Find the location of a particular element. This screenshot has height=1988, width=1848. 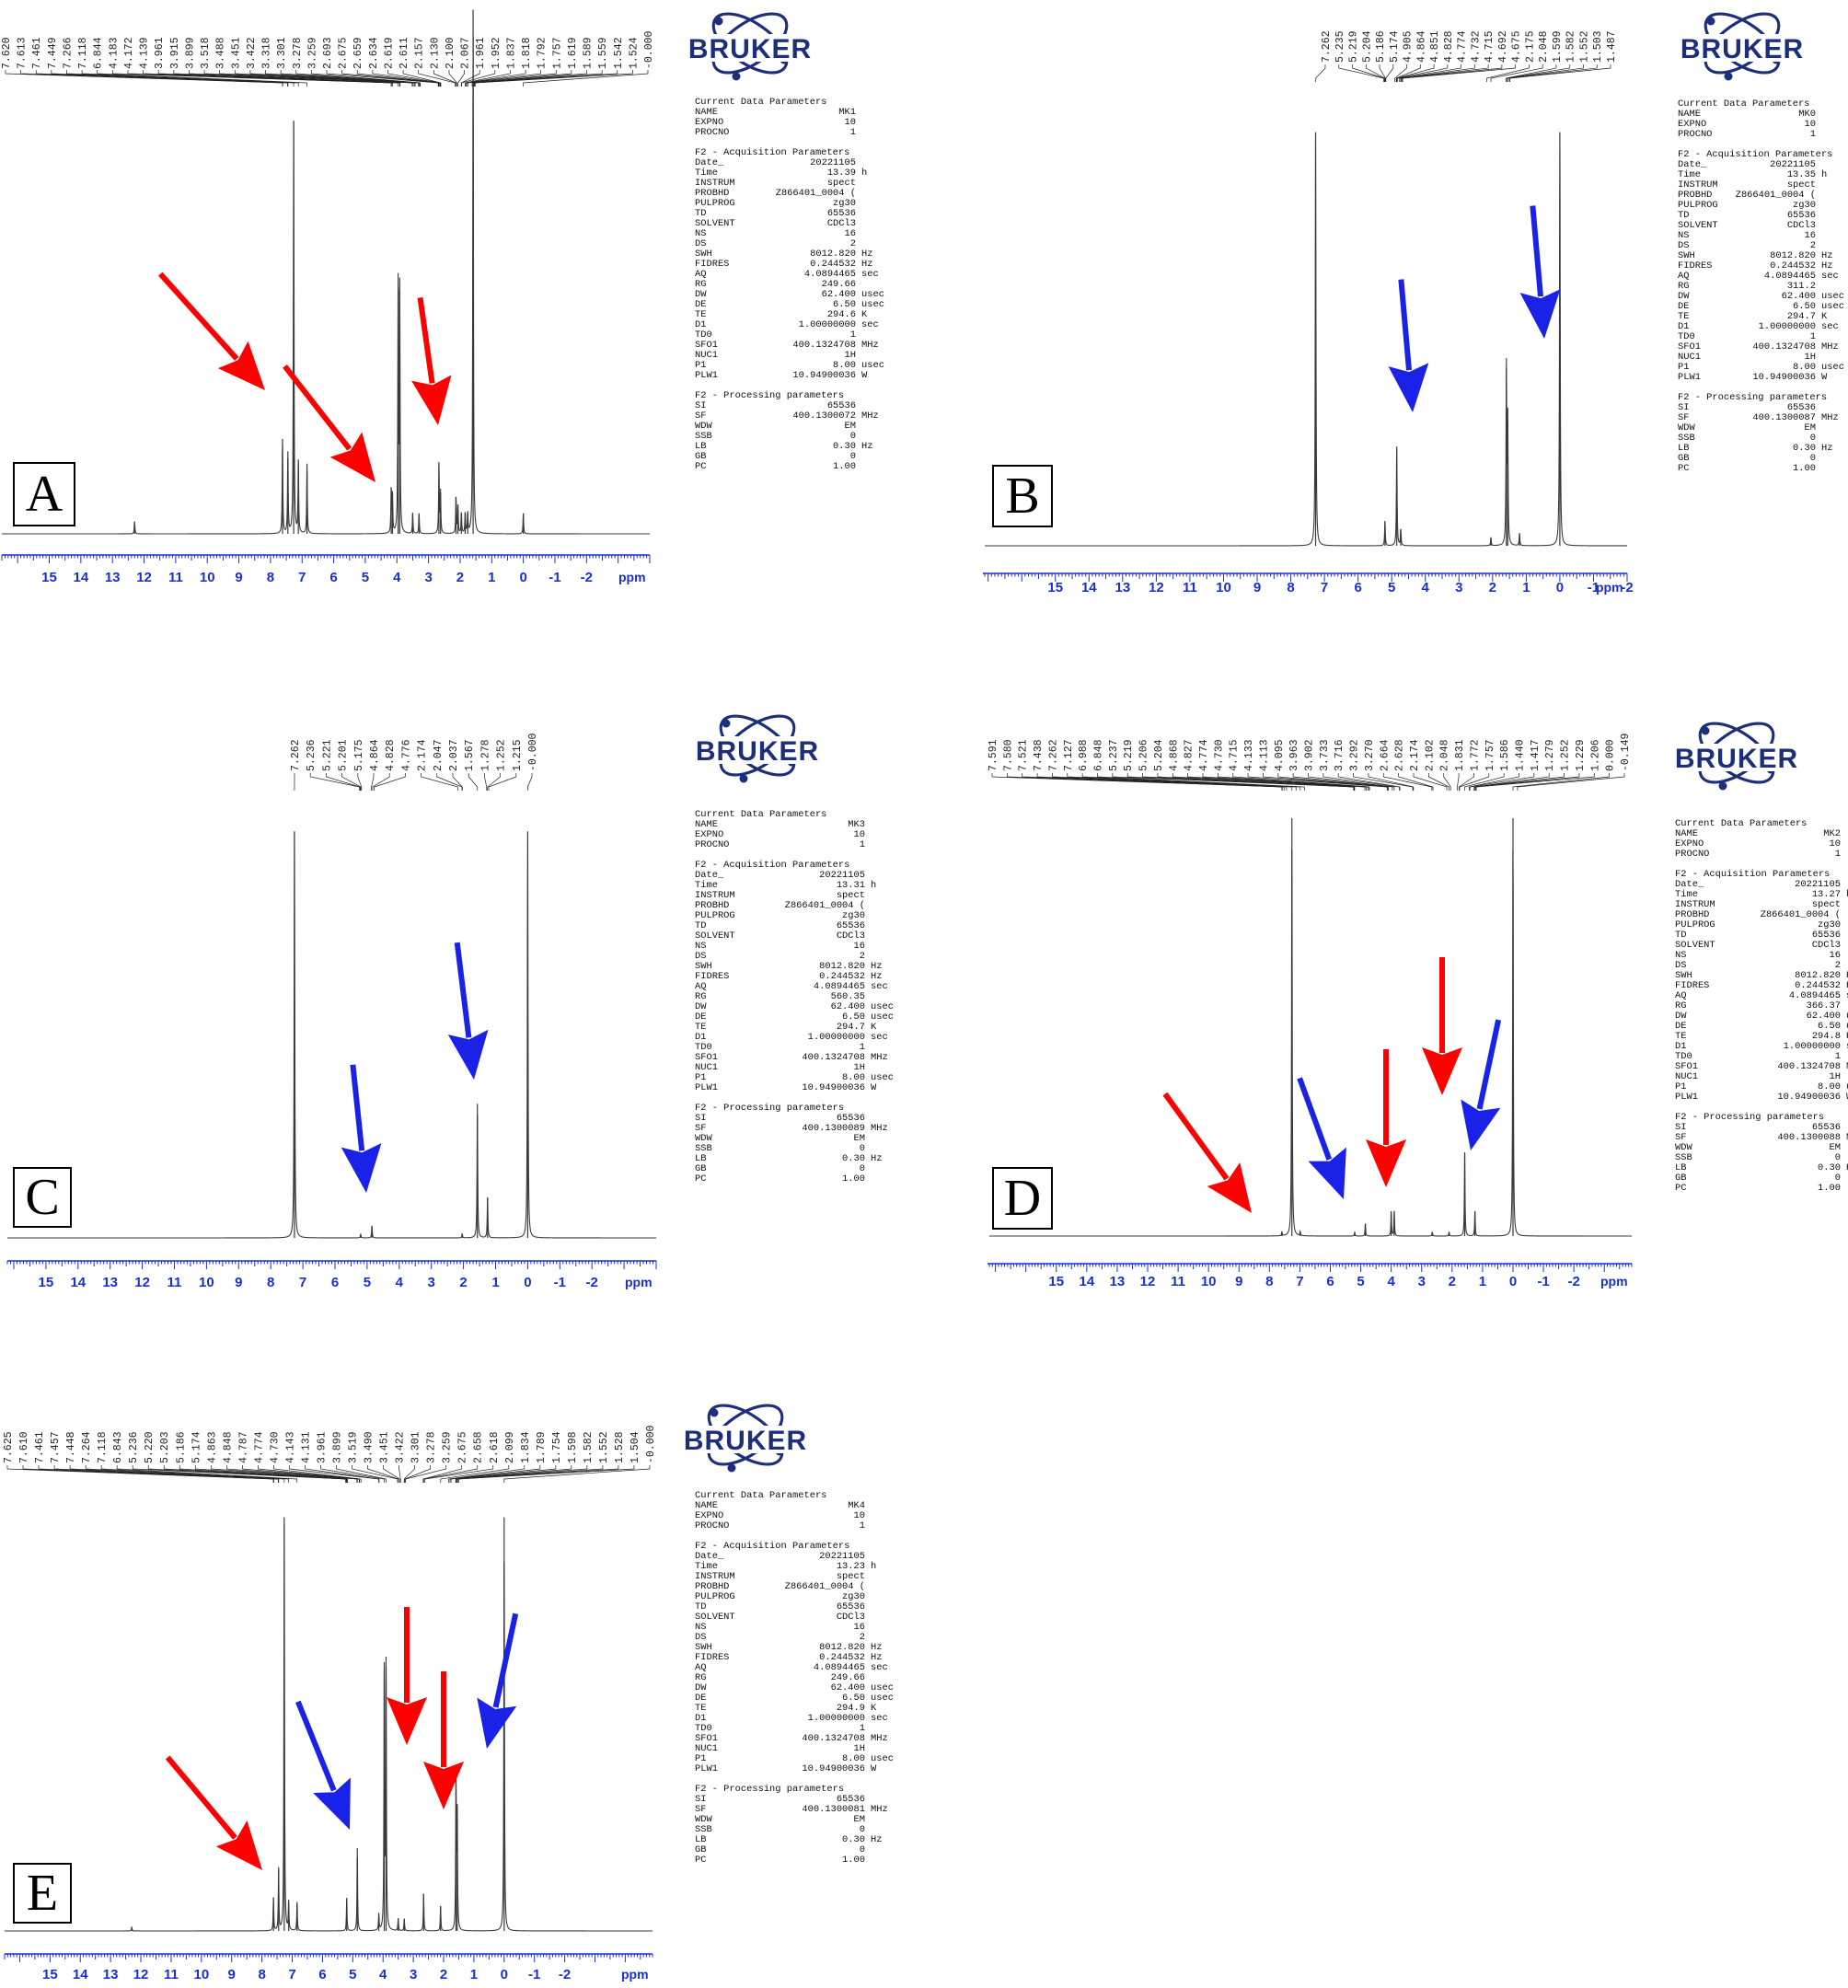

param-value: 65536 is located at coordinates (850, 925).